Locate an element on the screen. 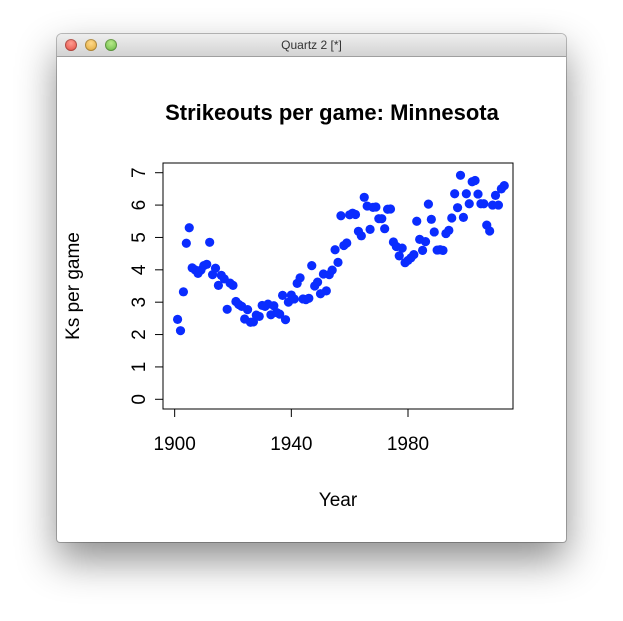  minimize-window-icon is located at coordinates (91, 45).